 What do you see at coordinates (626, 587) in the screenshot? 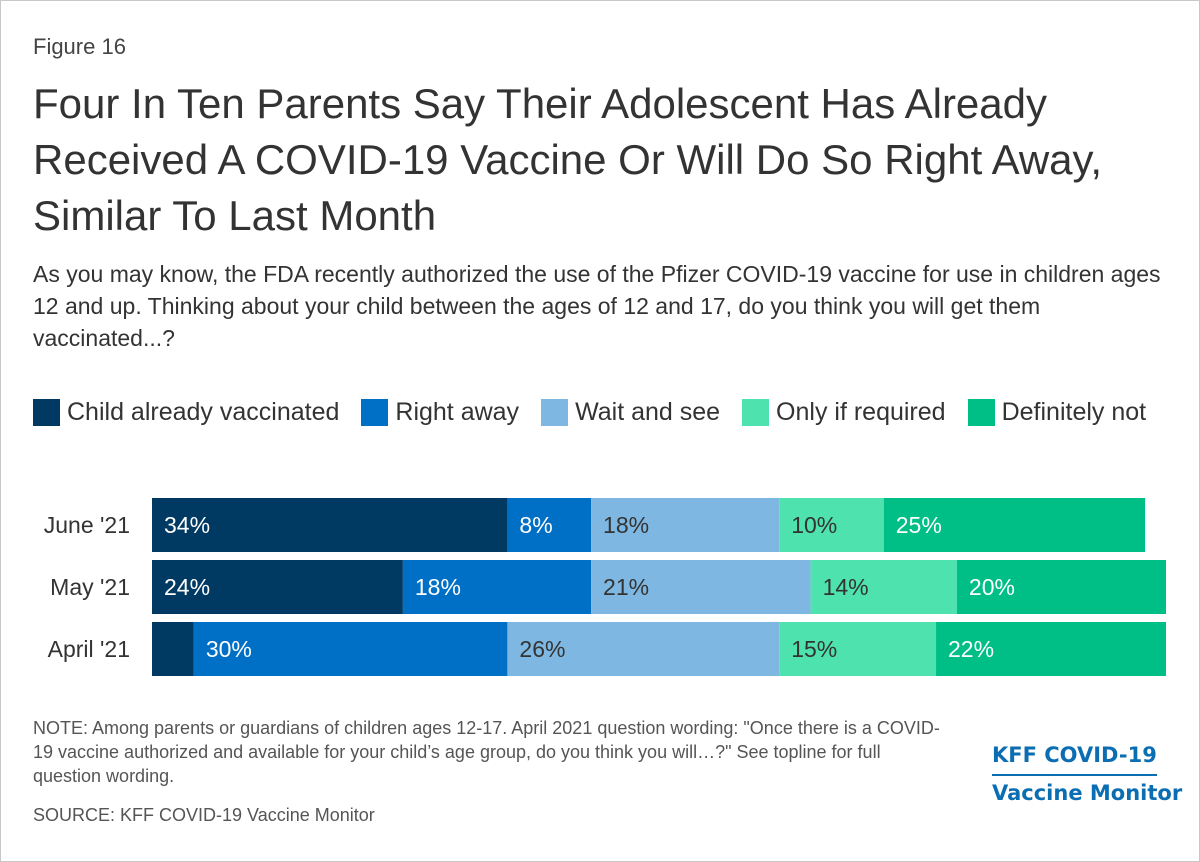
I see `data-label: 21%` at bounding box center [626, 587].